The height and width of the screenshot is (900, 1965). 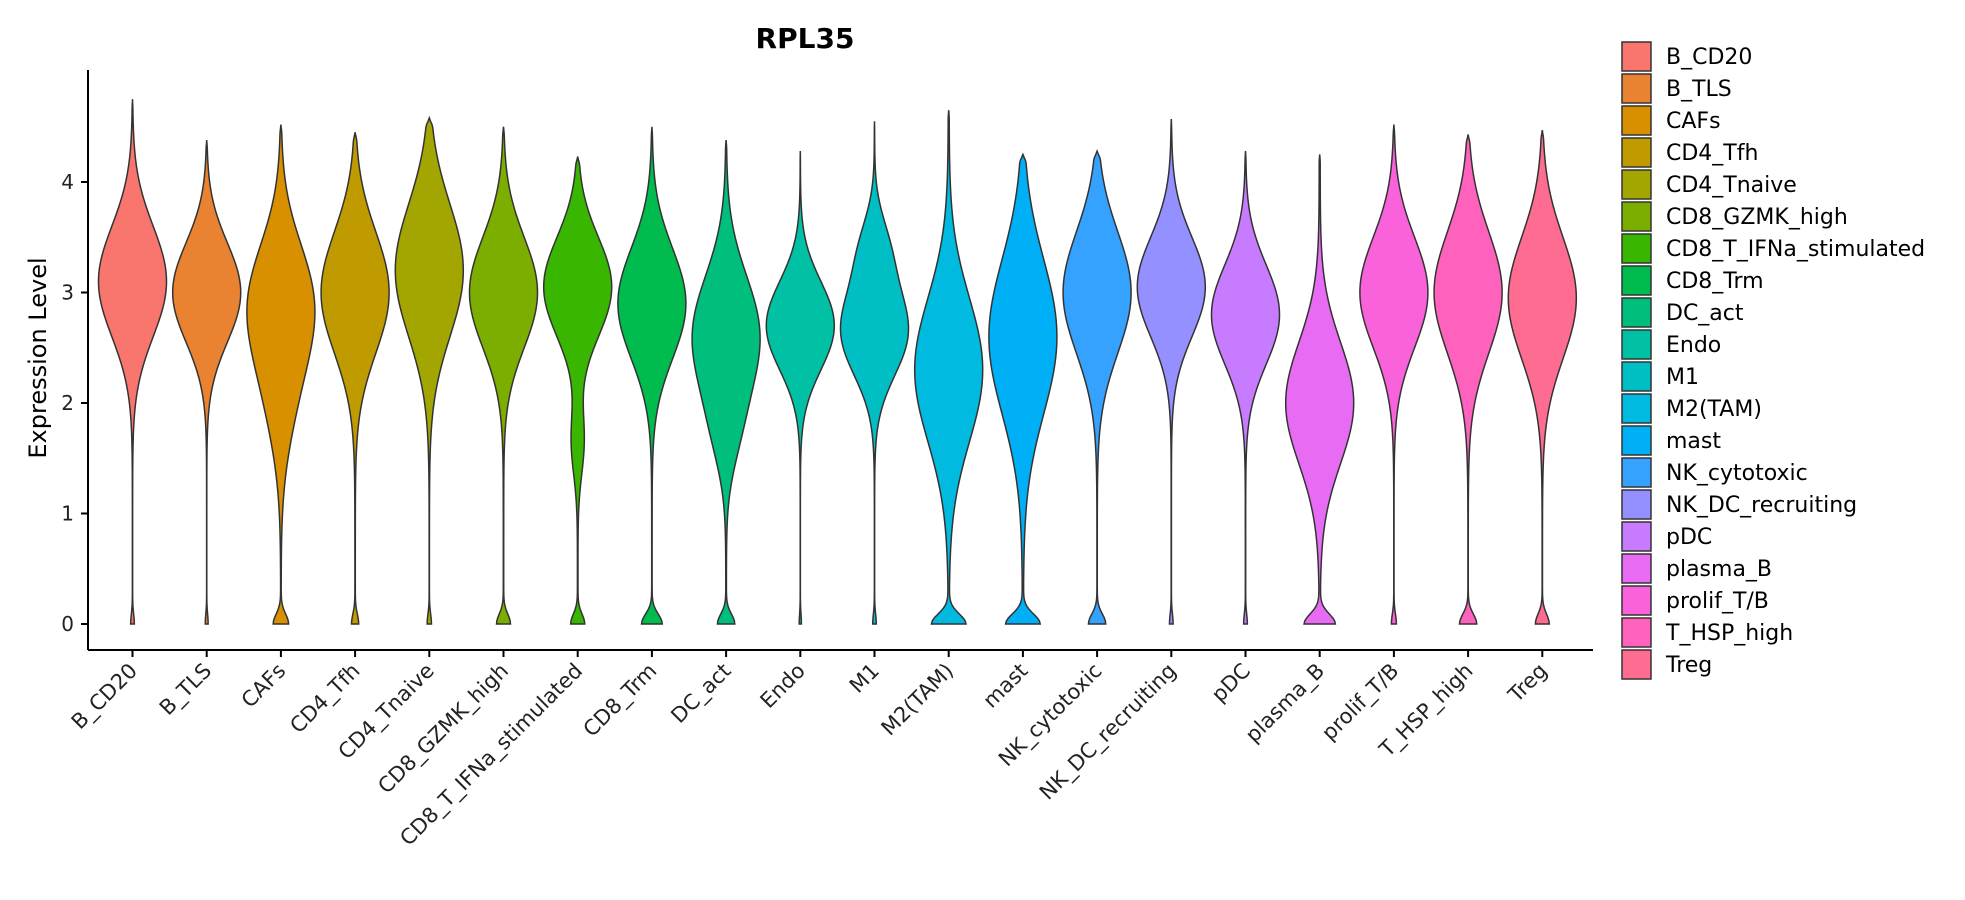 What do you see at coordinates (1693, 121) in the screenshot?
I see `legend-label: CAFs` at bounding box center [1693, 121].